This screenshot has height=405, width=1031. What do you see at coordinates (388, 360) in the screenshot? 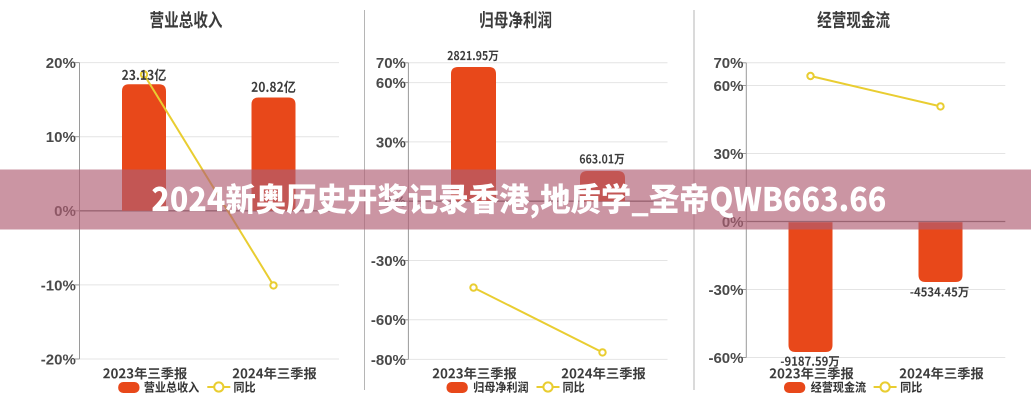
I see `svg-text: -80%` at bounding box center [388, 360].